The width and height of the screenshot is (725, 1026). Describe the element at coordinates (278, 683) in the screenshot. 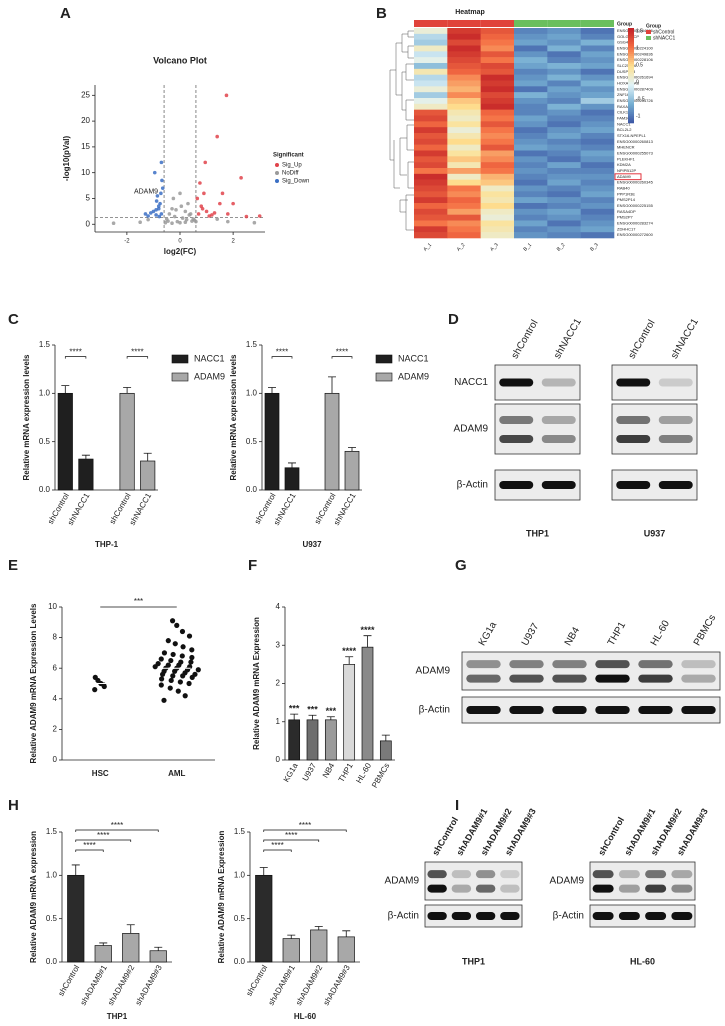

I see `y-tick-label: 2` at that location.